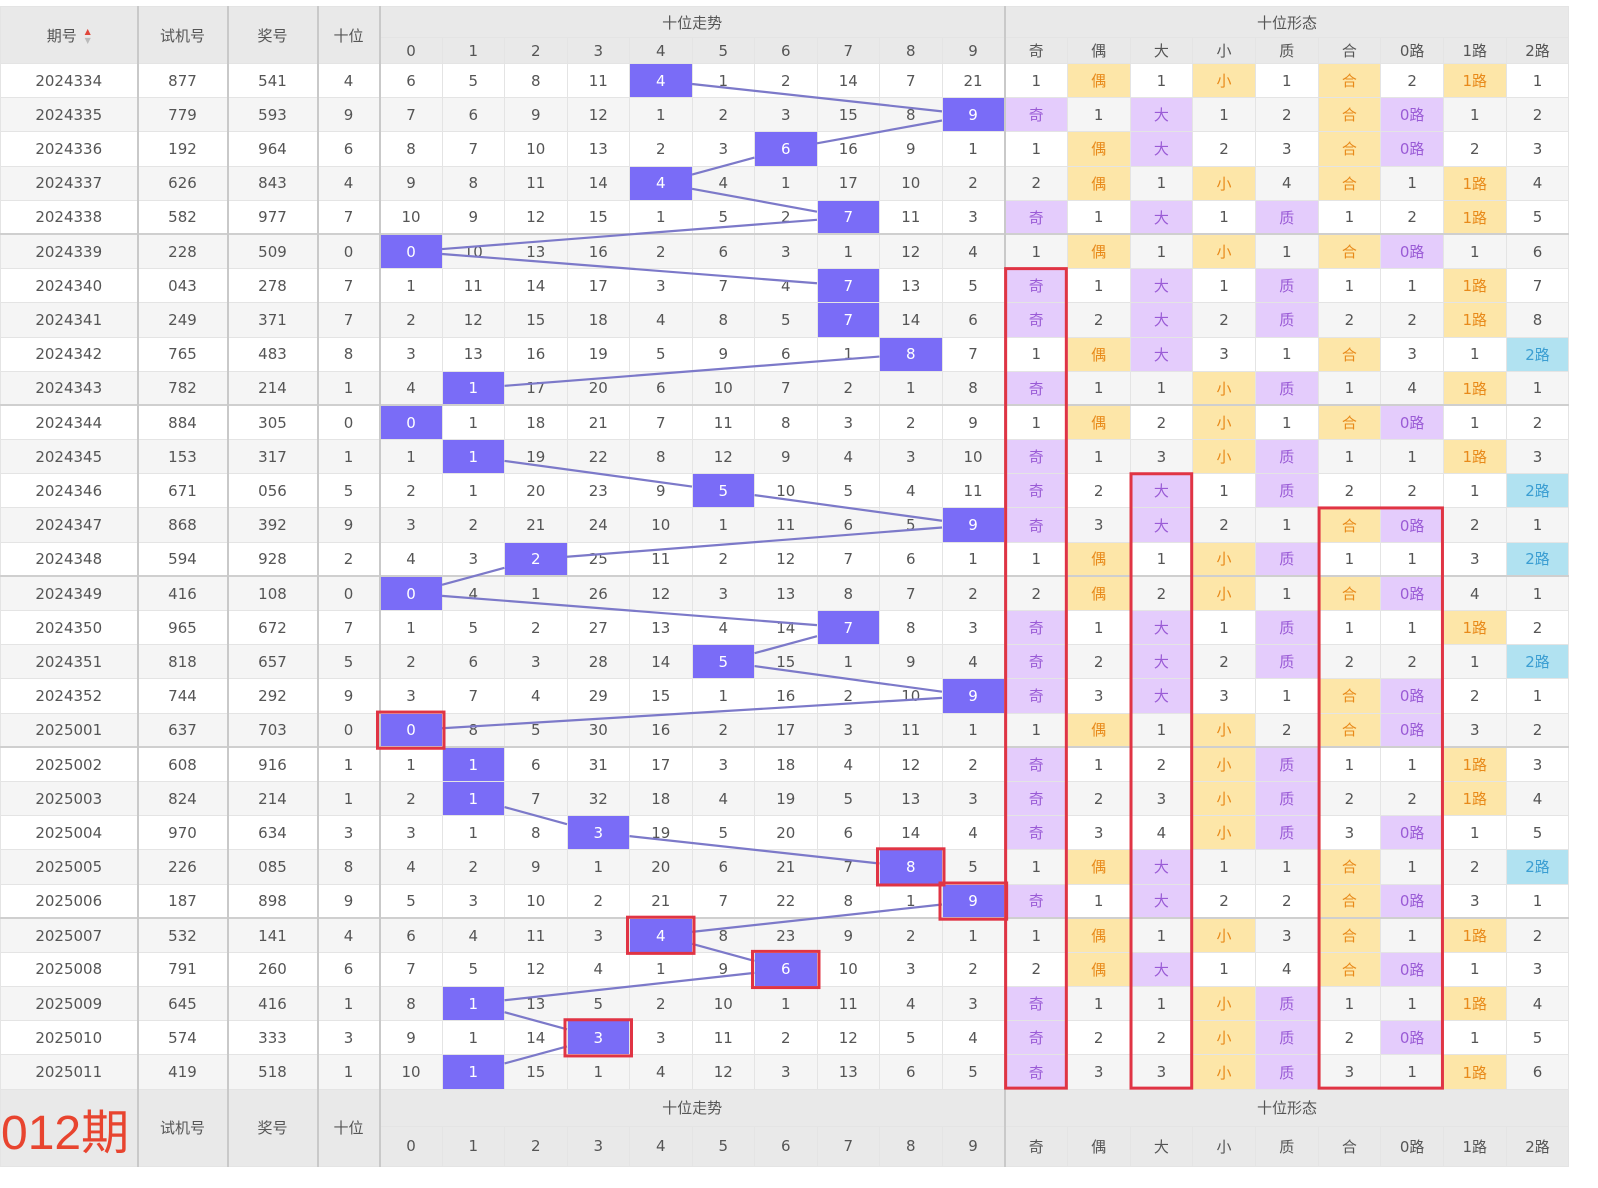  What do you see at coordinates (973, 50) in the screenshot?
I see `header-digit-9: 9` at bounding box center [973, 50].